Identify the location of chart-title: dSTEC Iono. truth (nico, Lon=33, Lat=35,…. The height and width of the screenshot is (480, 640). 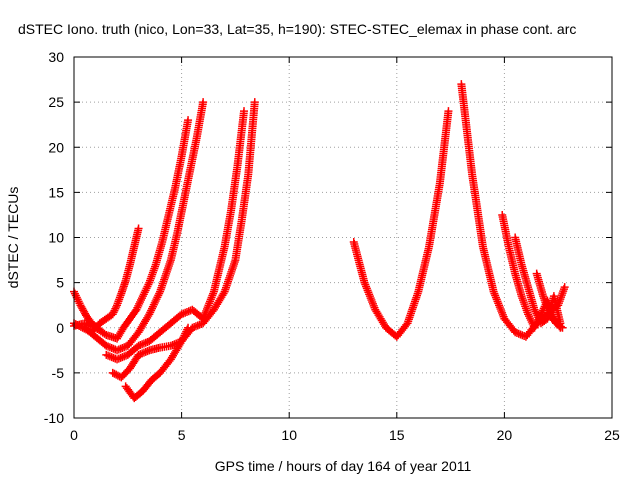
(297, 29).